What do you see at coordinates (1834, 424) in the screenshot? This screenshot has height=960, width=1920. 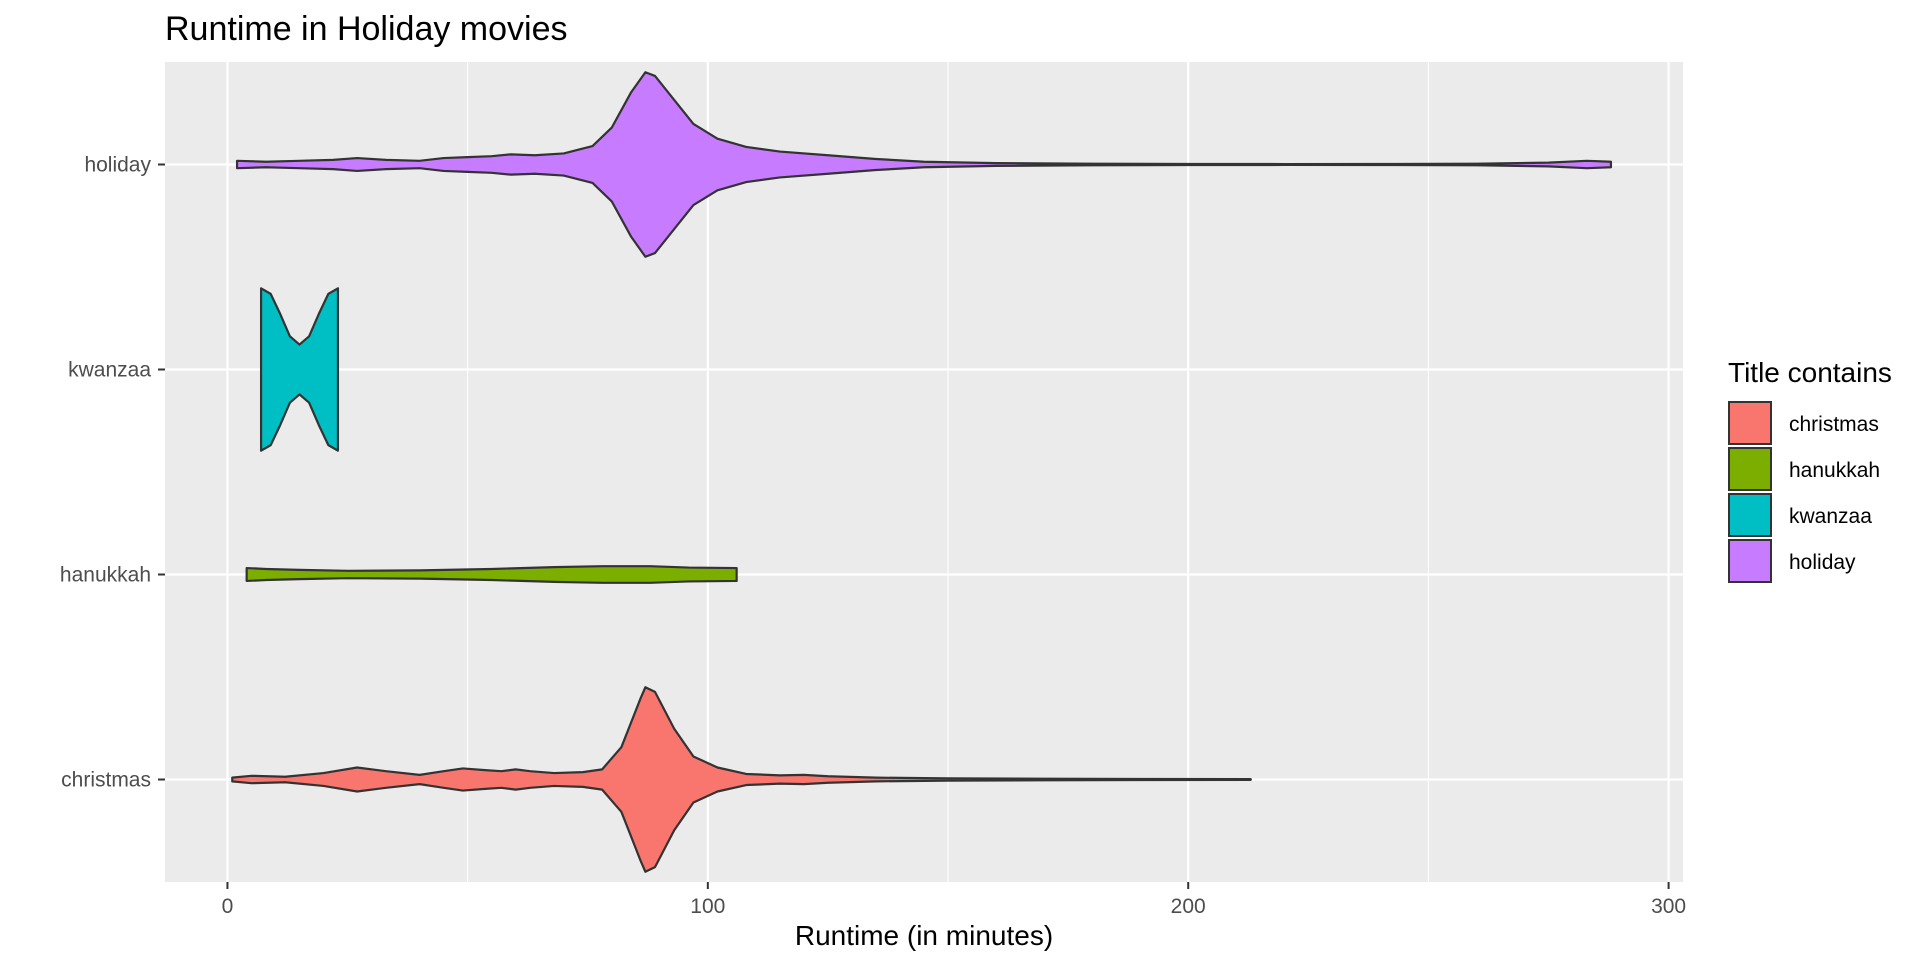 I see `legend-label-christmas: christmas` at bounding box center [1834, 424].